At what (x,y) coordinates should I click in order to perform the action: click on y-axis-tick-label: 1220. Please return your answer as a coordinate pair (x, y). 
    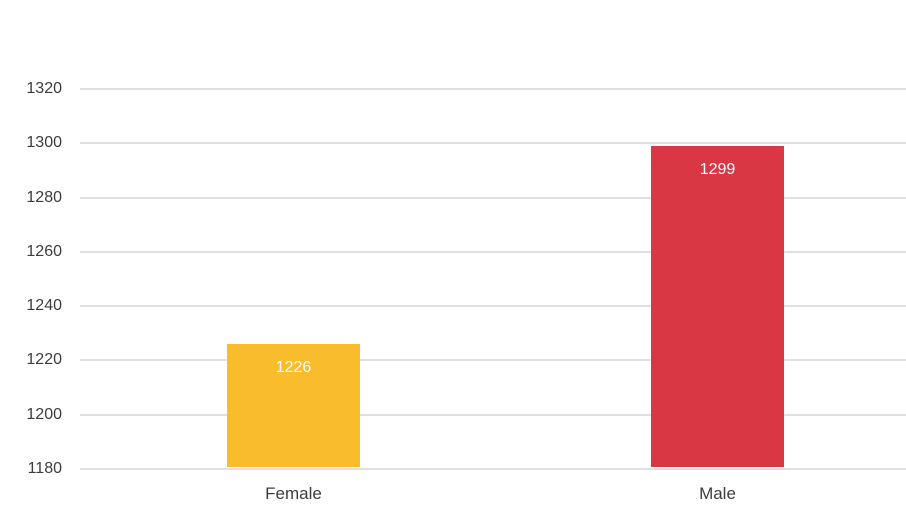
    Looking at the image, I should click on (44, 360).